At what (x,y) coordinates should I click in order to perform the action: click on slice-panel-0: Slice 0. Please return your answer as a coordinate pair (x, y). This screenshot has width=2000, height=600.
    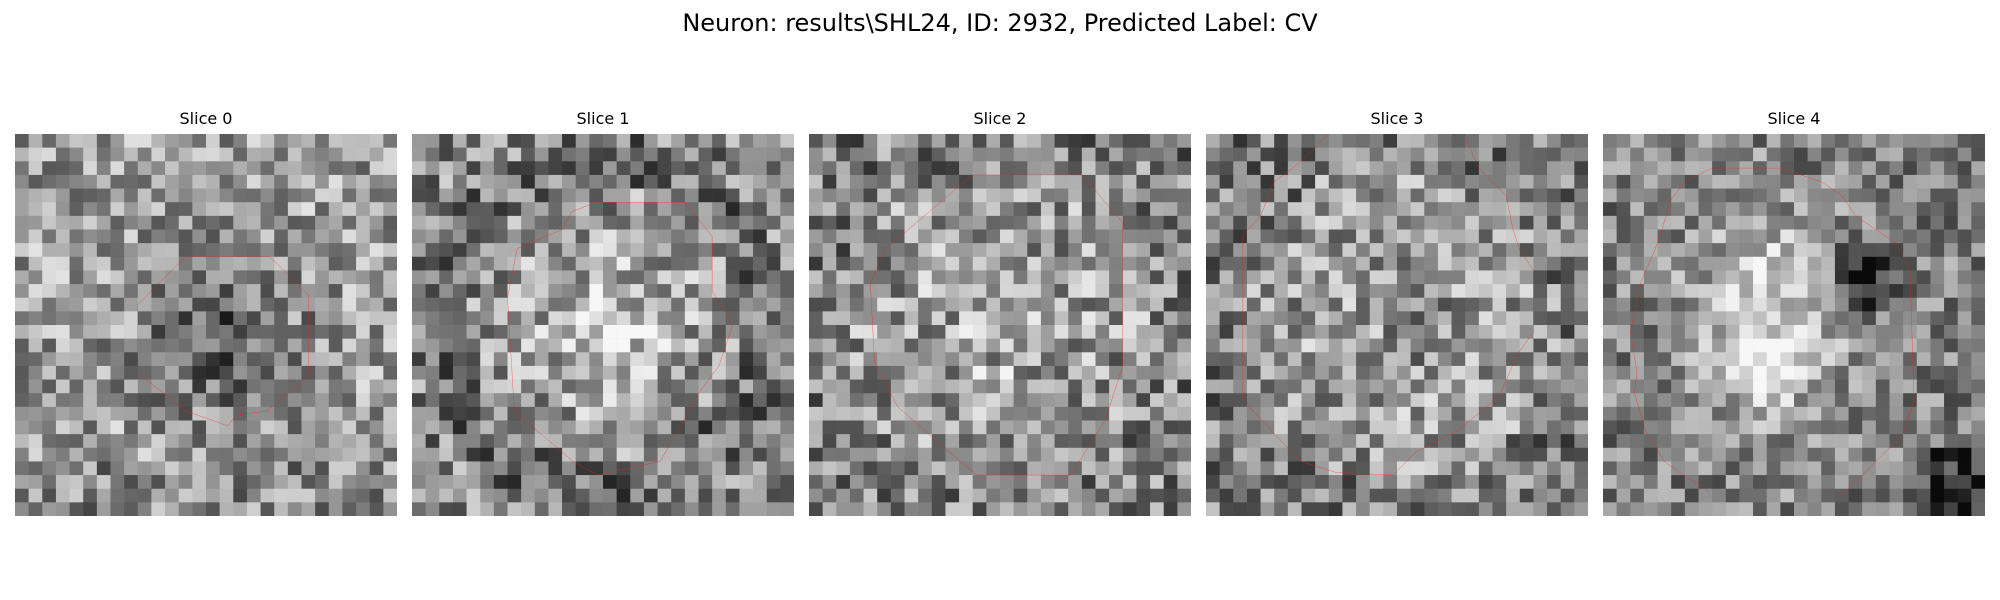
    Looking at the image, I should click on (206, 314).